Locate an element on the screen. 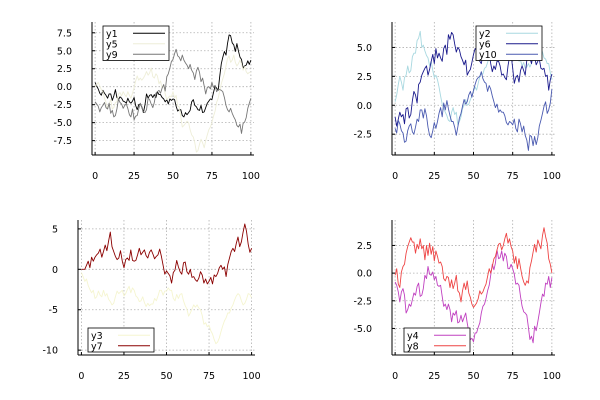 Image resolution: width=600 pixels, height=400 pixels. series-line-y9 is located at coordinates (173, 91).